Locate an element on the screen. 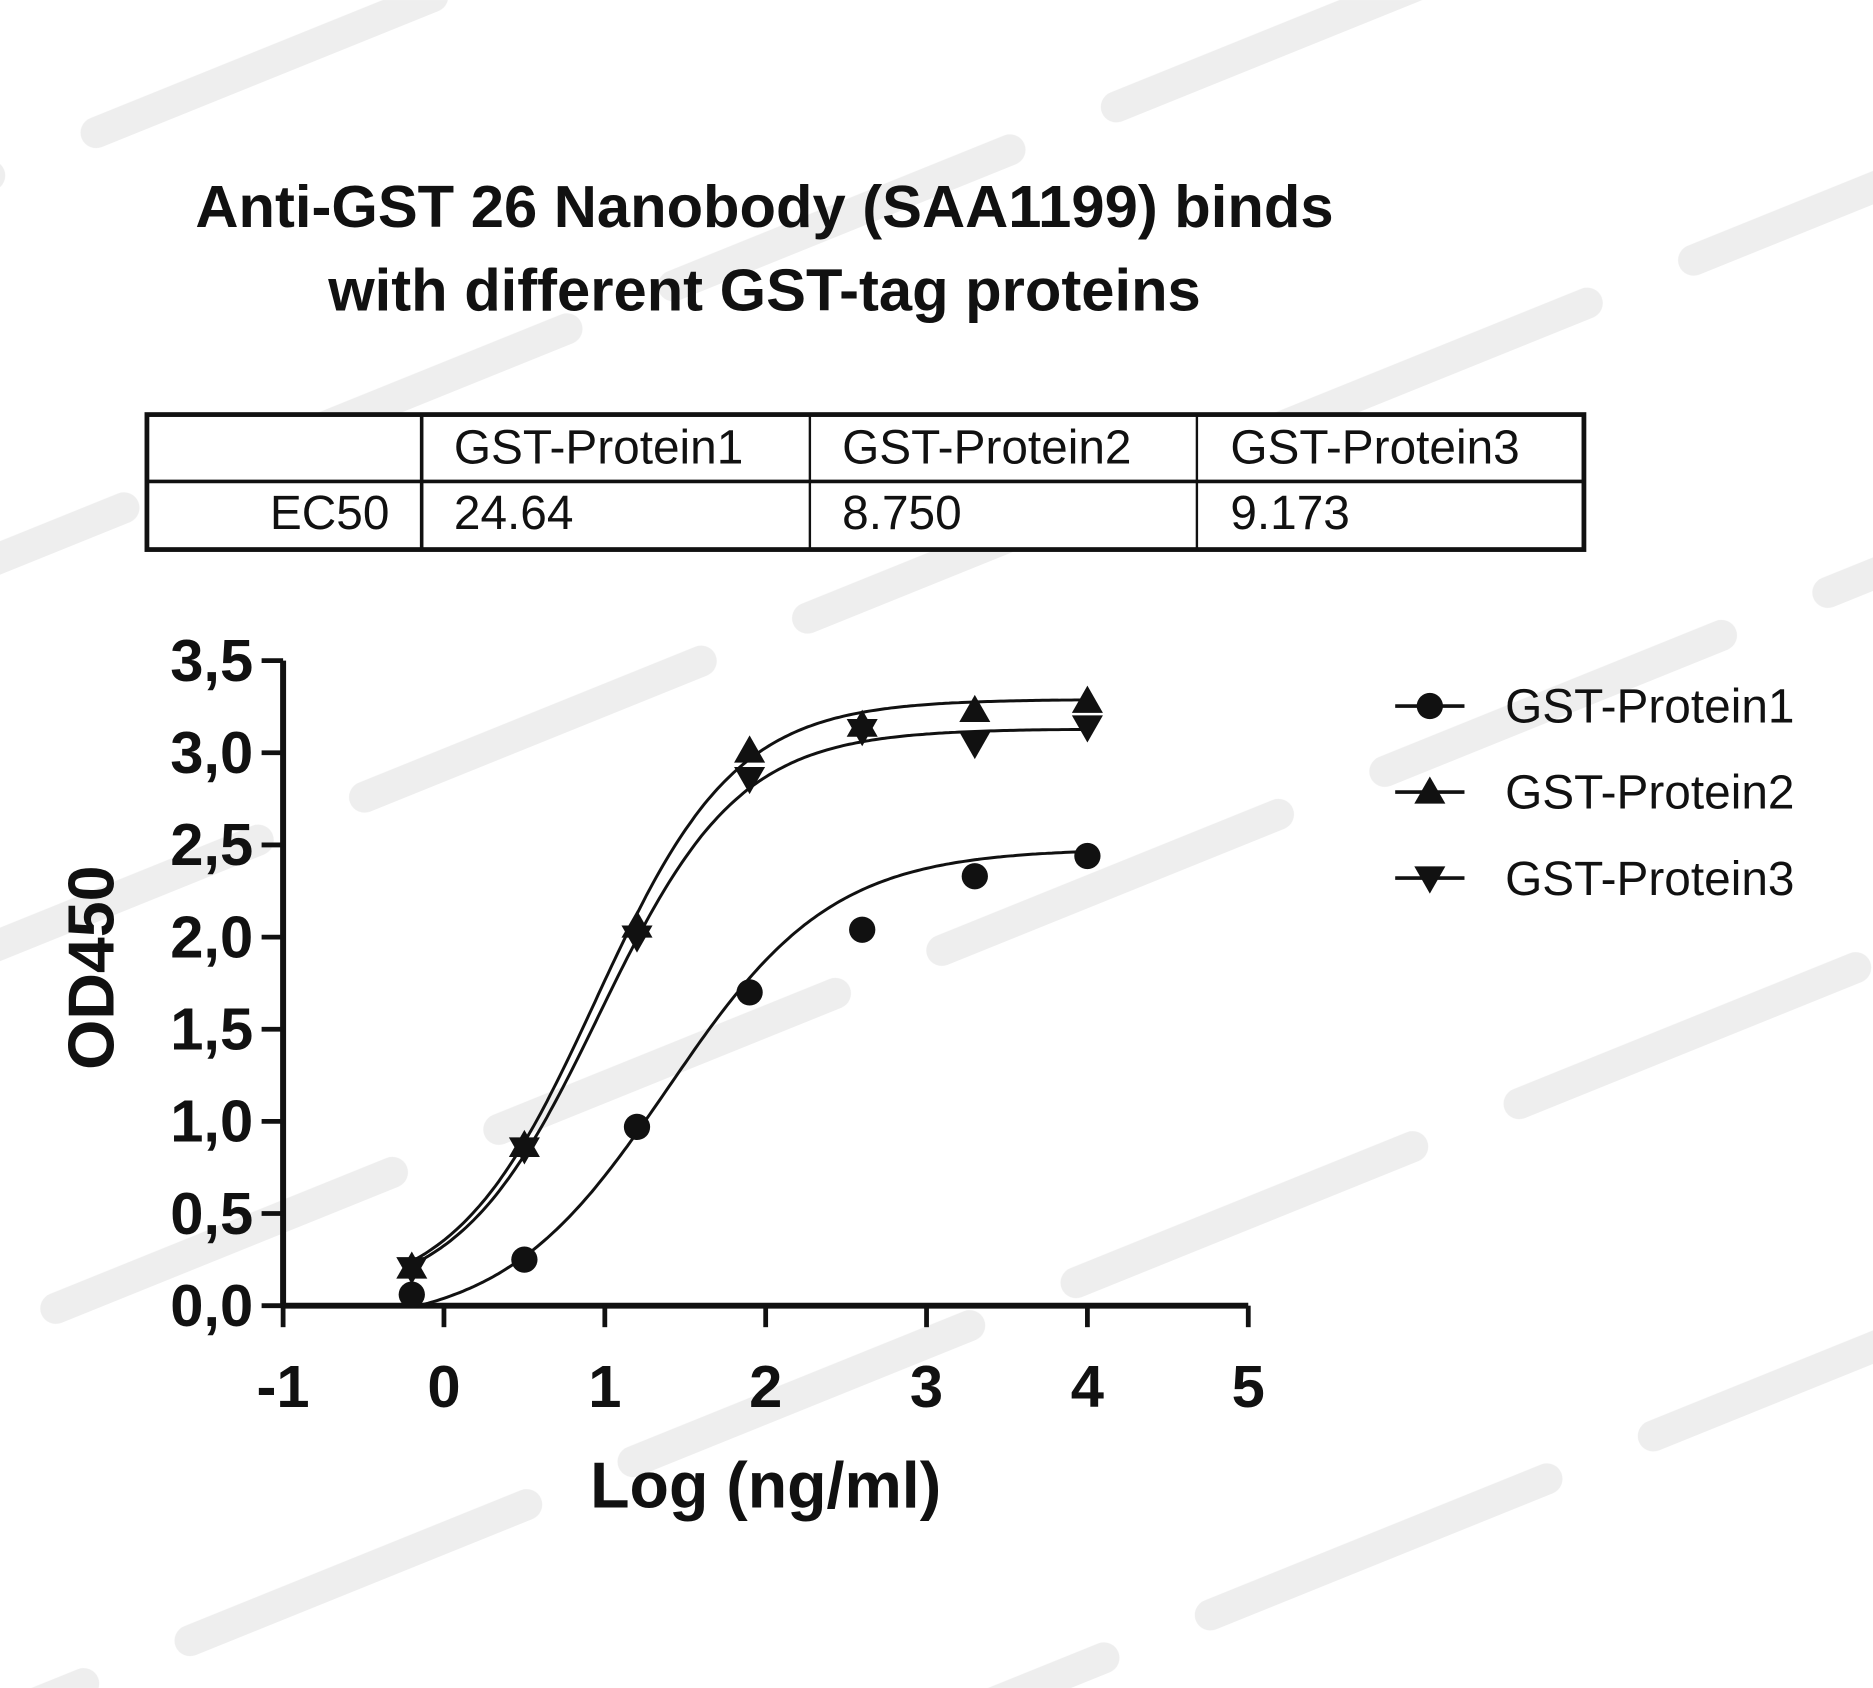 The height and width of the screenshot is (1688, 1873). y-tick-label: 2,5 is located at coordinates (211, 844).